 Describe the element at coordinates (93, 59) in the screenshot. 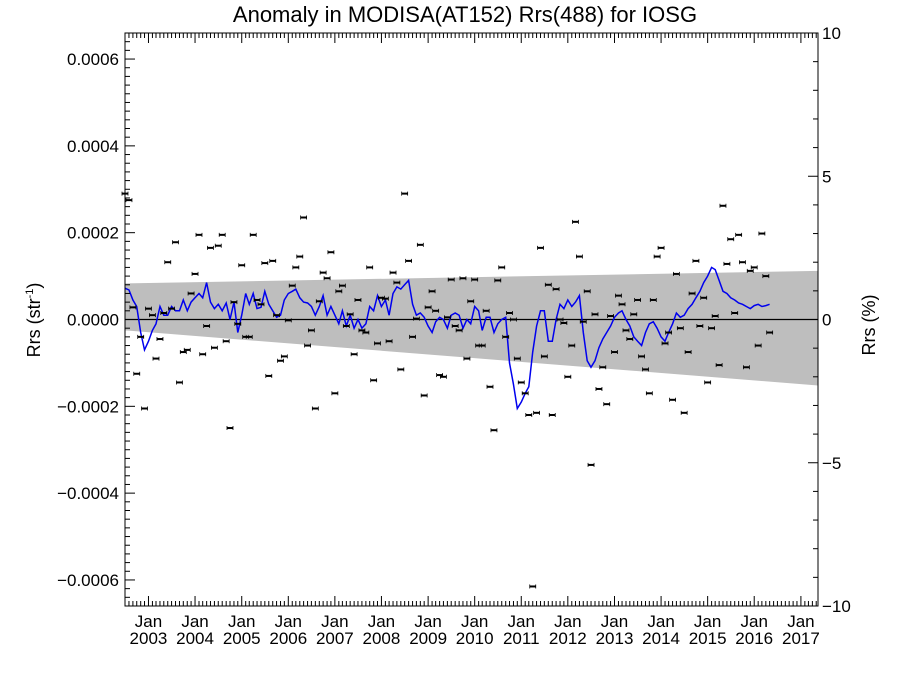

I see `y-tick-label: 0.0006` at that location.